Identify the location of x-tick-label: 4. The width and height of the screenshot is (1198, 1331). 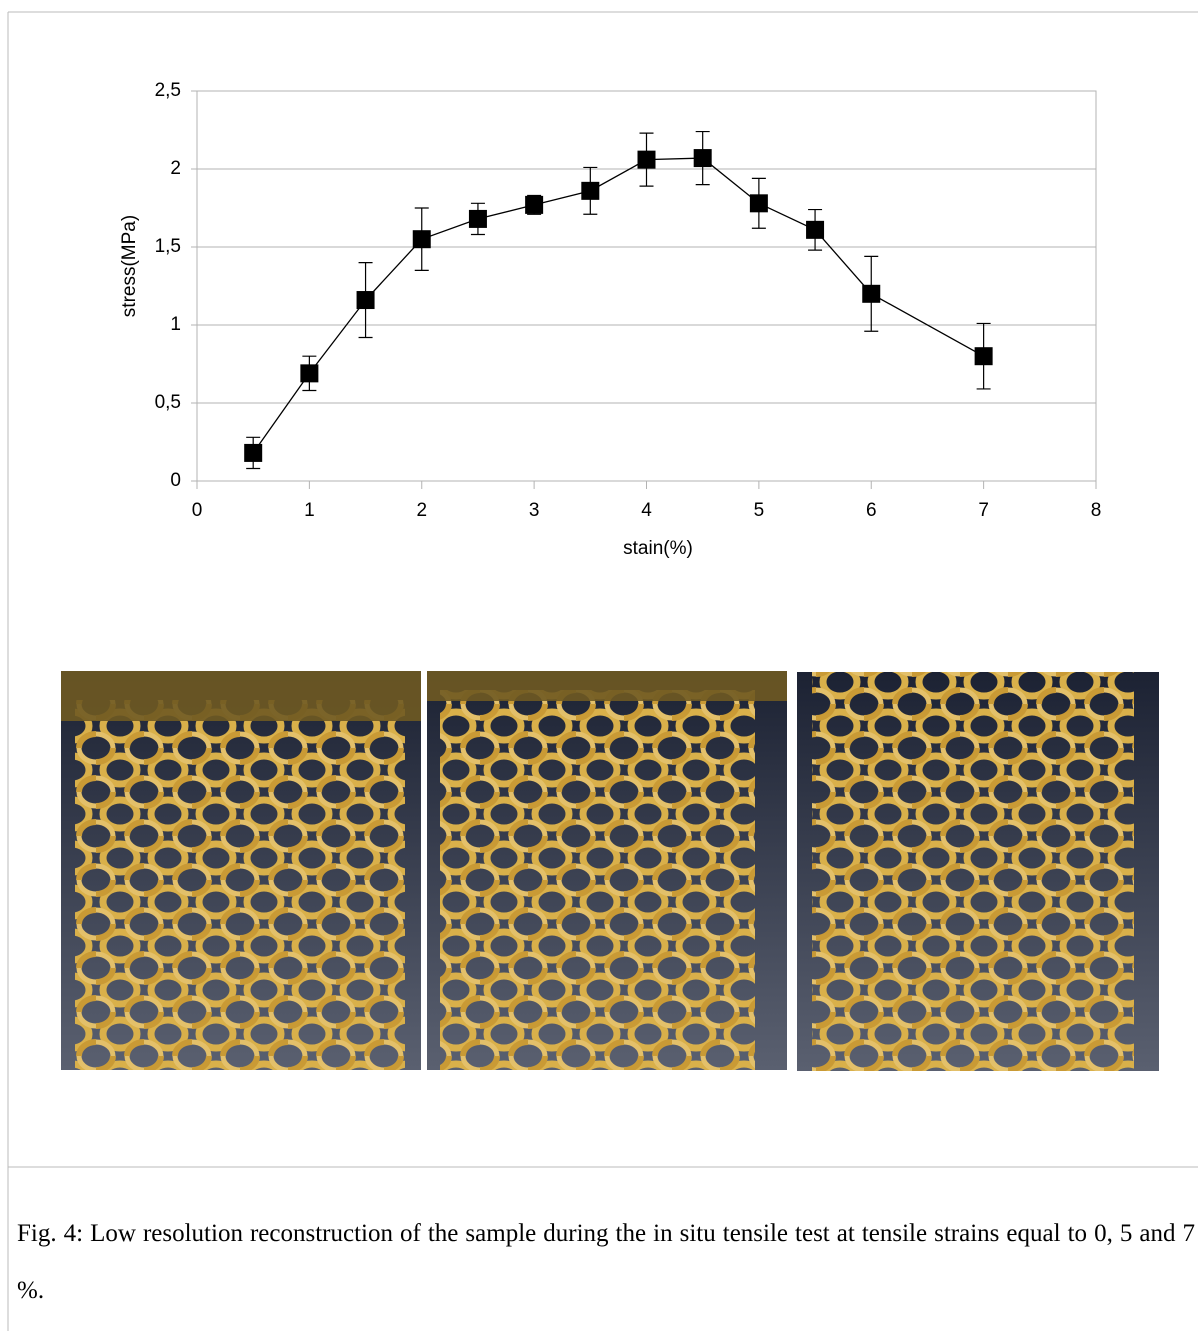
(646, 510).